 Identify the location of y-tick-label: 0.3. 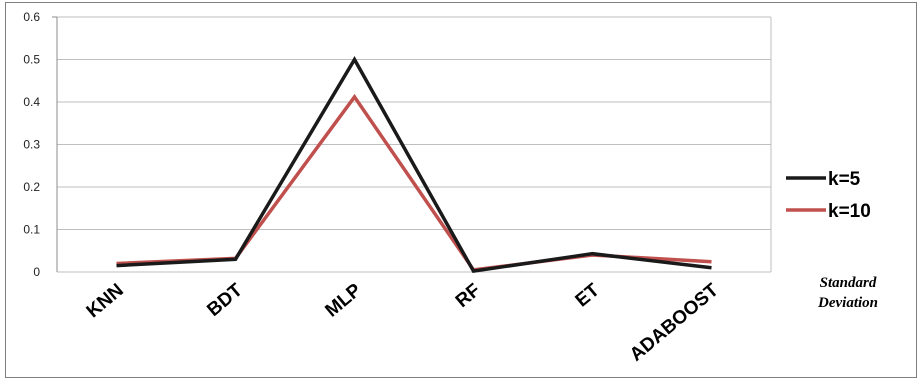
(31, 145).